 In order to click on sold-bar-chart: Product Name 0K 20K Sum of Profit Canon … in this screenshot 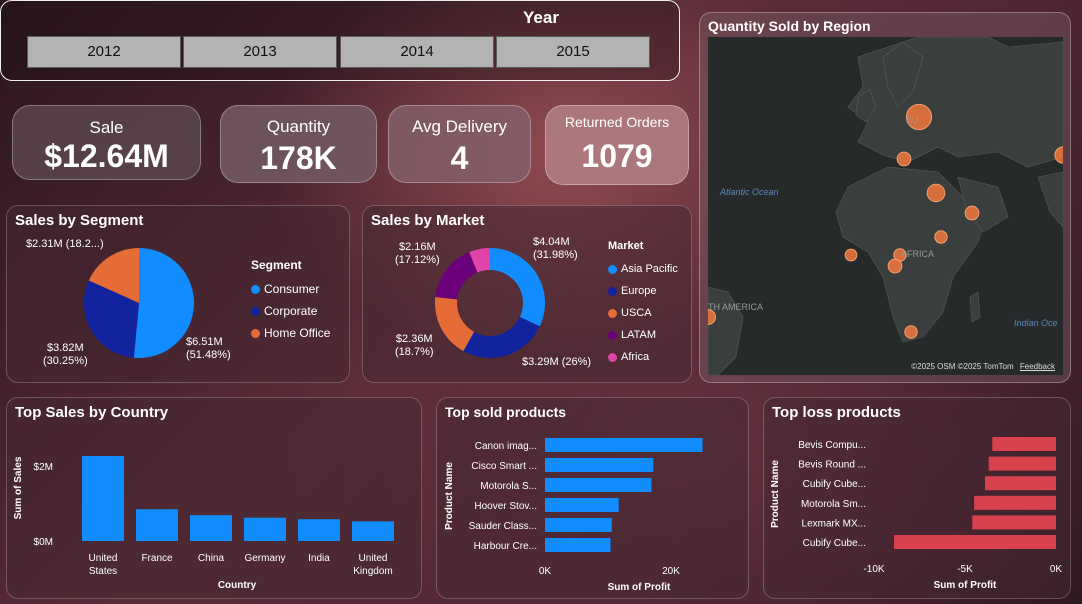, I will do `click(573, 515)`.